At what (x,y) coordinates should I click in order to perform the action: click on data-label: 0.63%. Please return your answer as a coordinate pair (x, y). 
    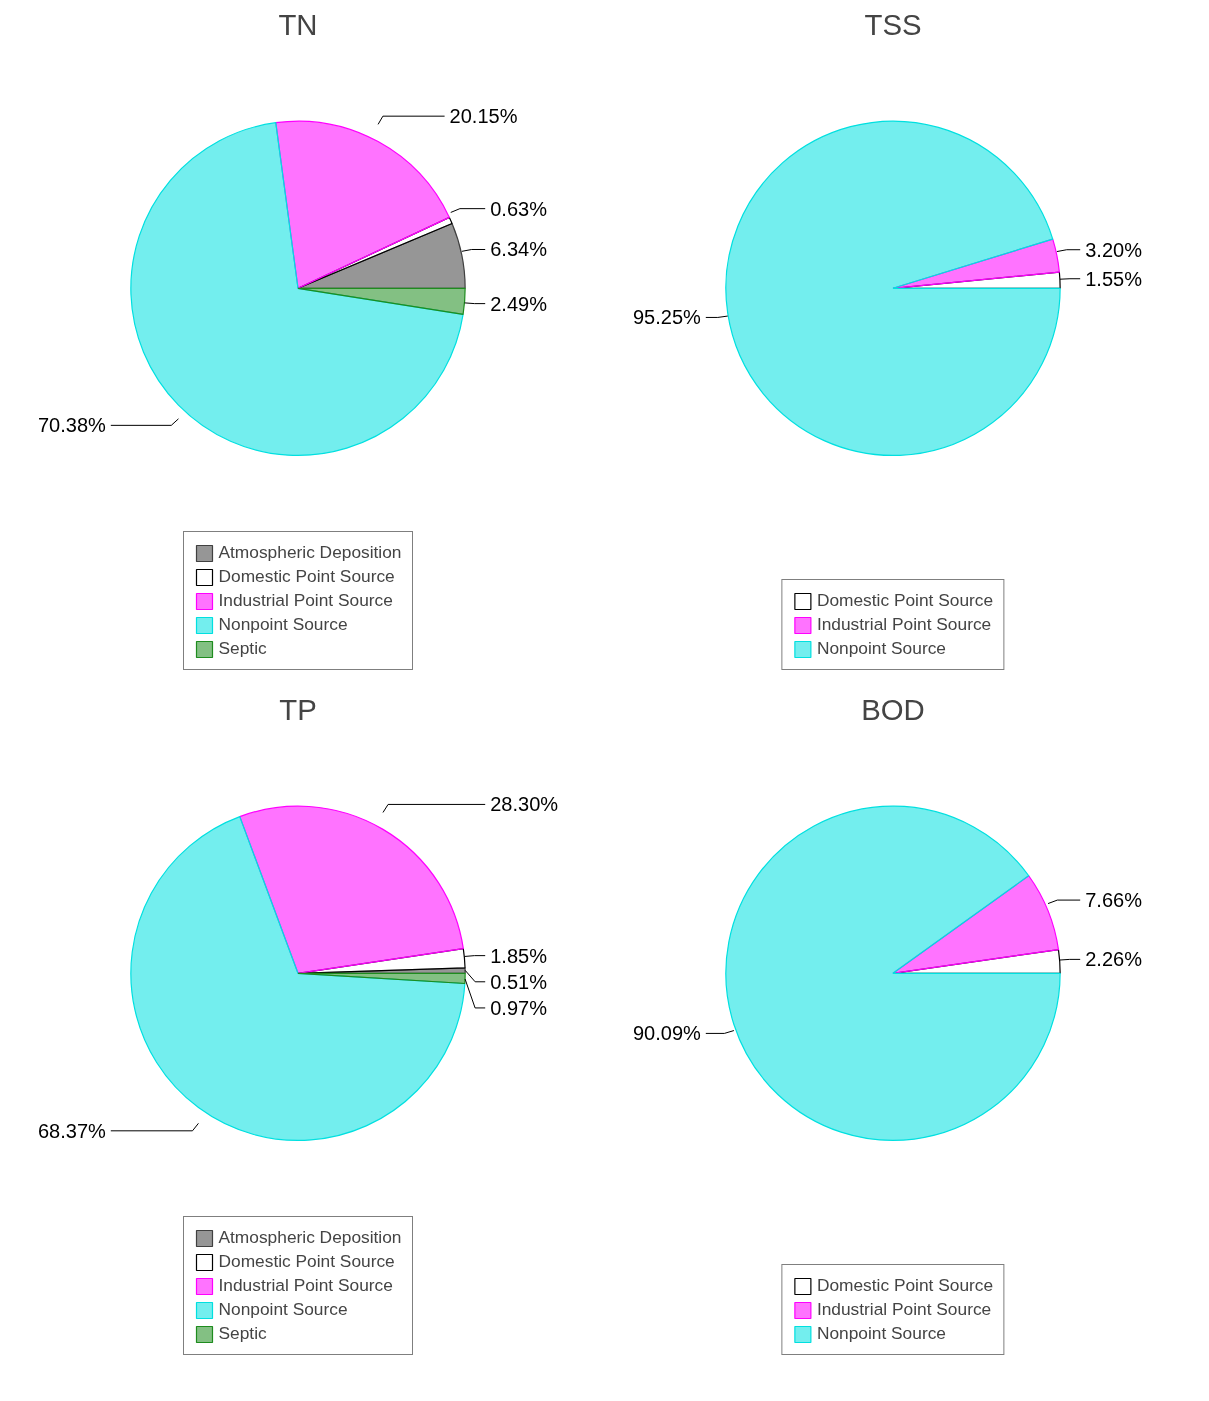
    Looking at the image, I should click on (519, 208).